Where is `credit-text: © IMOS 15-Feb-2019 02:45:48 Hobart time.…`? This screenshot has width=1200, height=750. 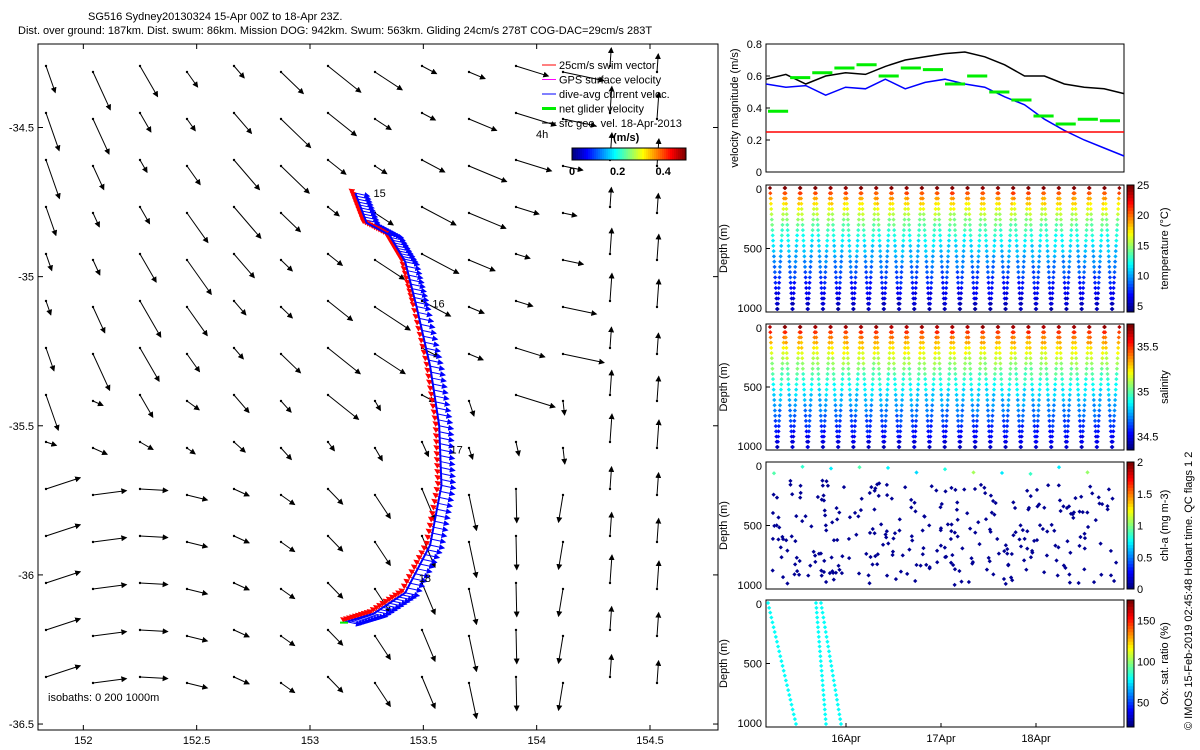 credit-text: © IMOS 15-Feb-2019 02:45:48 Hobart time.… is located at coordinates (1189, 591).